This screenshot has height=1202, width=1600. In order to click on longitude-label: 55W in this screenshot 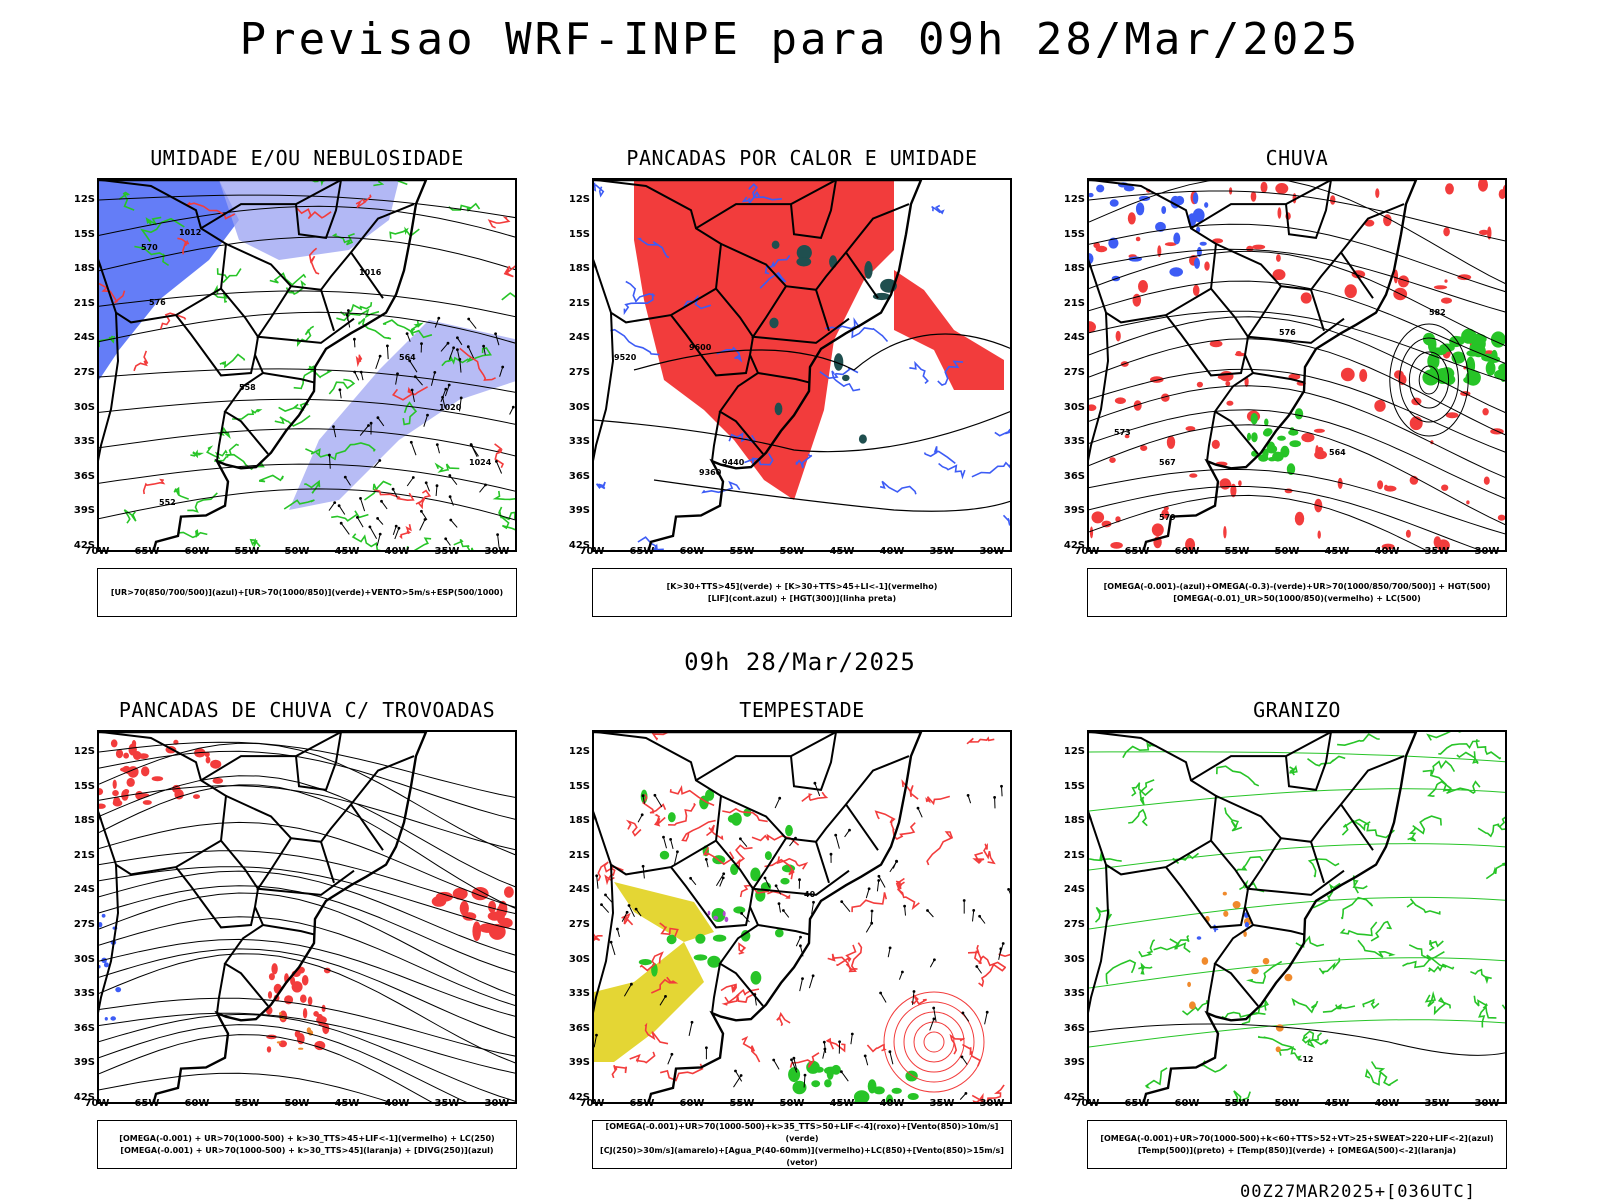, I will do `click(1237, 1103)`.